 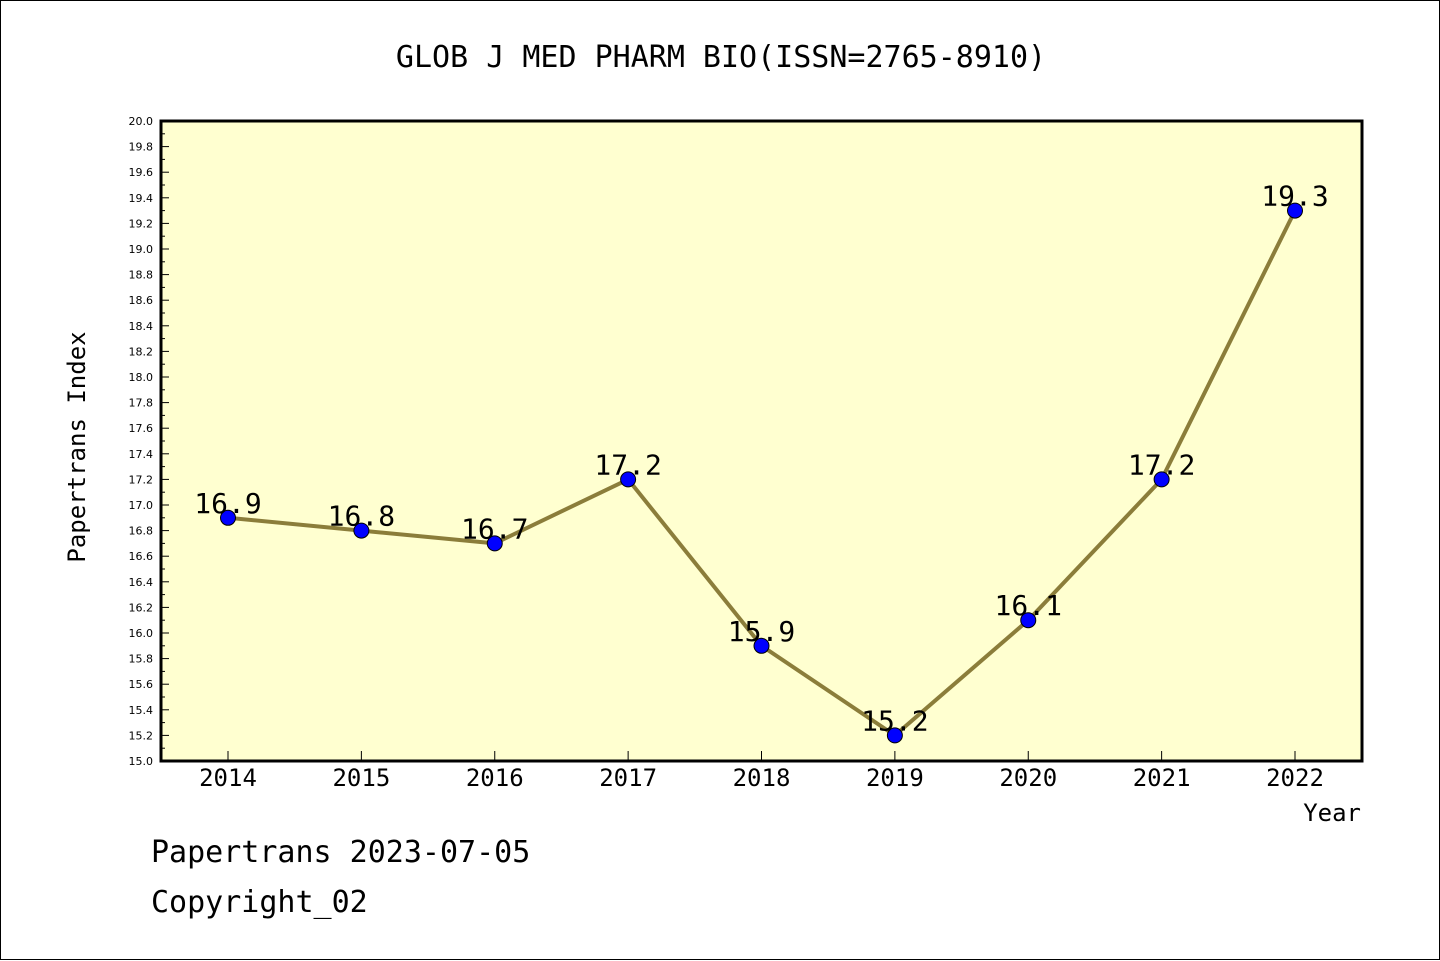 What do you see at coordinates (1332, 813) in the screenshot?
I see `x-axis-label: Year` at bounding box center [1332, 813].